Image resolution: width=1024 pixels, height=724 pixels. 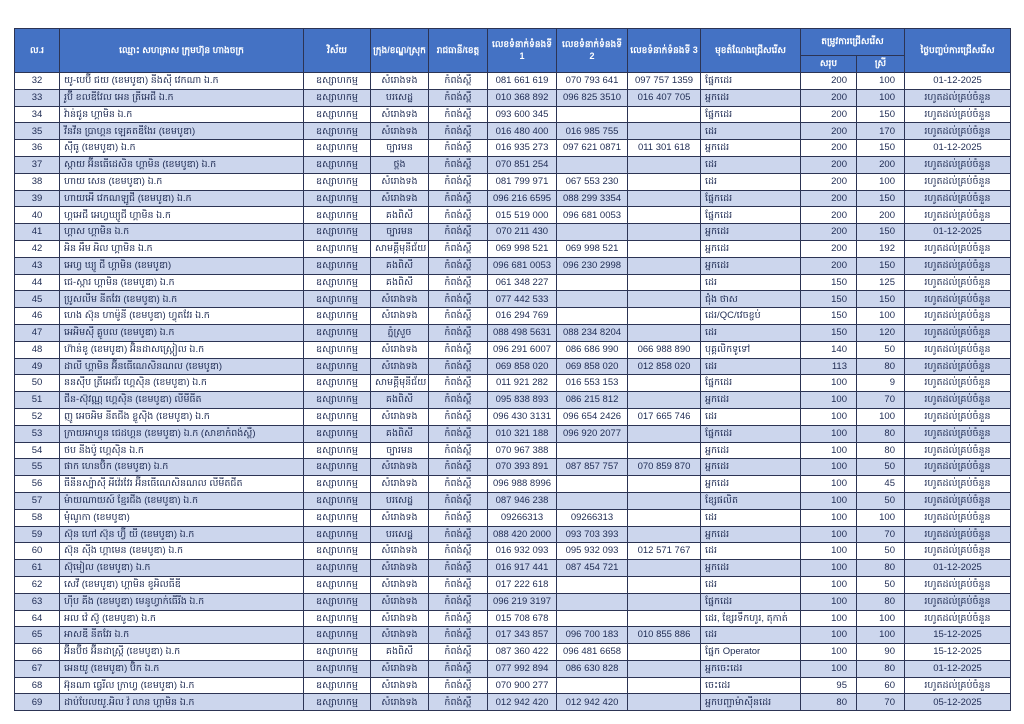 What do you see at coordinates (37, 97) in the screenshot?
I see `cell-no: 33` at bounding box center [37, 97].